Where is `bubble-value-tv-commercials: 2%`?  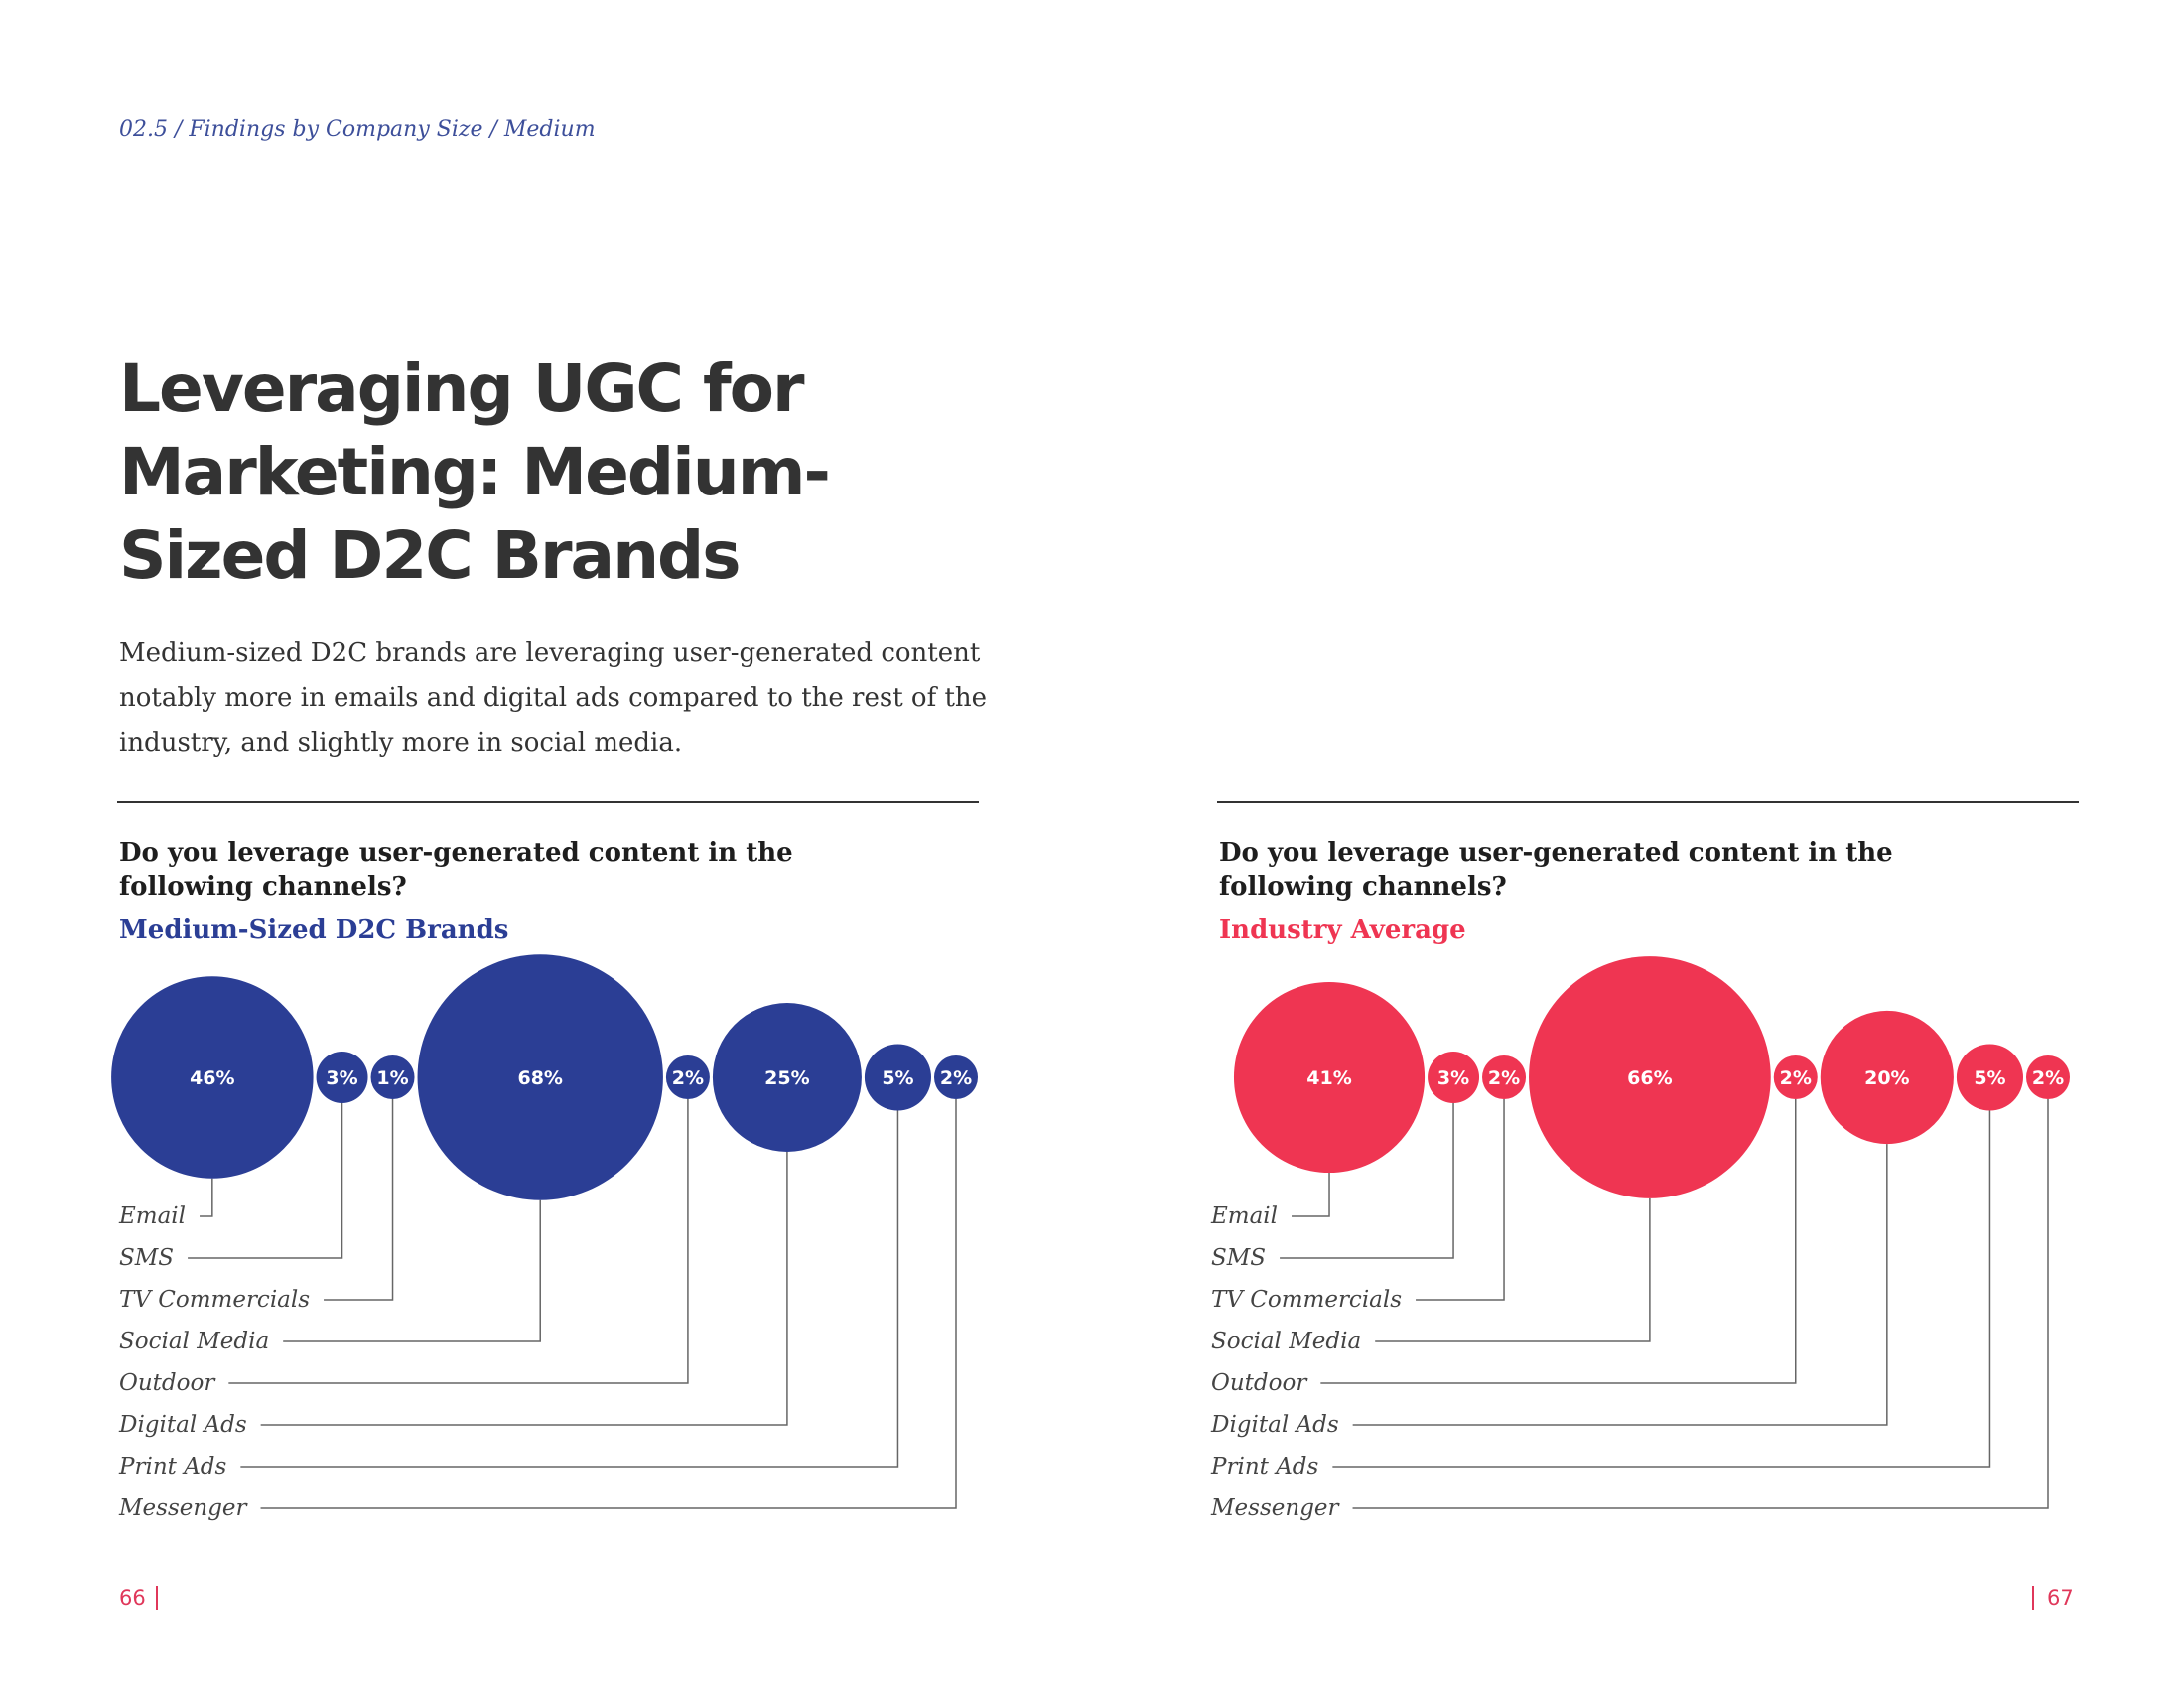 bubble-value-tv-commercials: 2% is located at coordinates (1504, 1078).